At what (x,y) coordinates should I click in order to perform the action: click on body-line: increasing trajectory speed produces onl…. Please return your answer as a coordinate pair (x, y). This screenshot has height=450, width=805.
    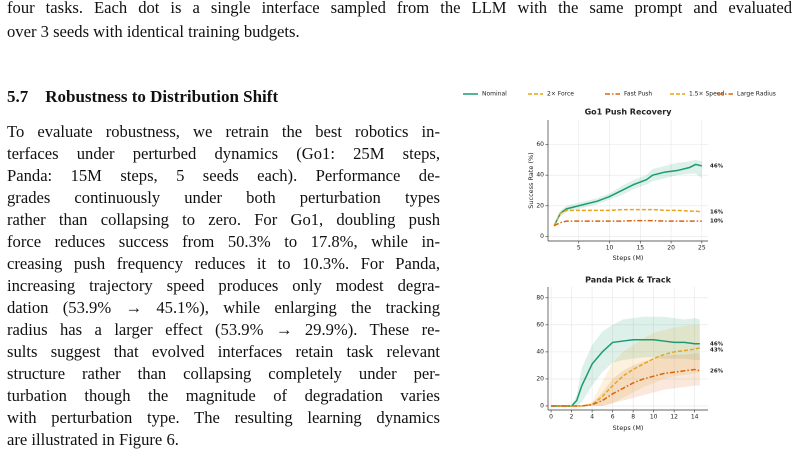
    Looking at the image, I should click on (223, 285).